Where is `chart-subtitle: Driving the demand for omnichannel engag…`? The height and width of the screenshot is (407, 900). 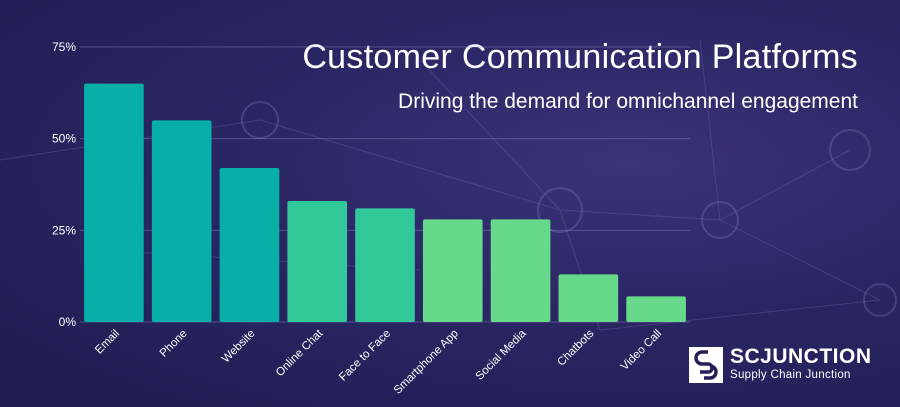
chart-subtitle: Driving the demand for omnichannel engag… is located at coordinates (628, 101).